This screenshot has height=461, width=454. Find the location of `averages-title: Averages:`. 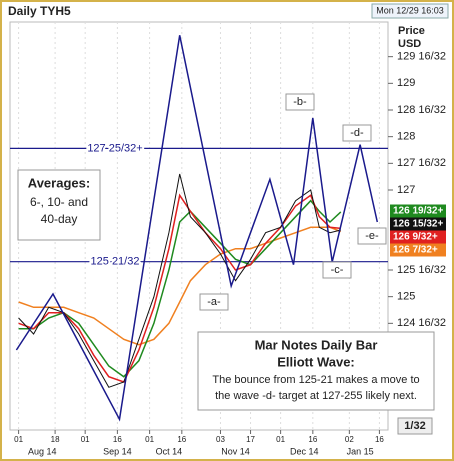

averages-title: Averages: is located at coordinates (59, 182).